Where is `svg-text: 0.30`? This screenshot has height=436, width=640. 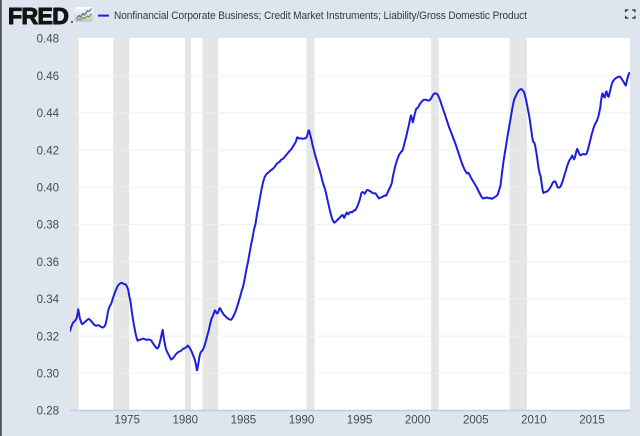
svg-text: 0.30 is located at coordinates (48, 375).